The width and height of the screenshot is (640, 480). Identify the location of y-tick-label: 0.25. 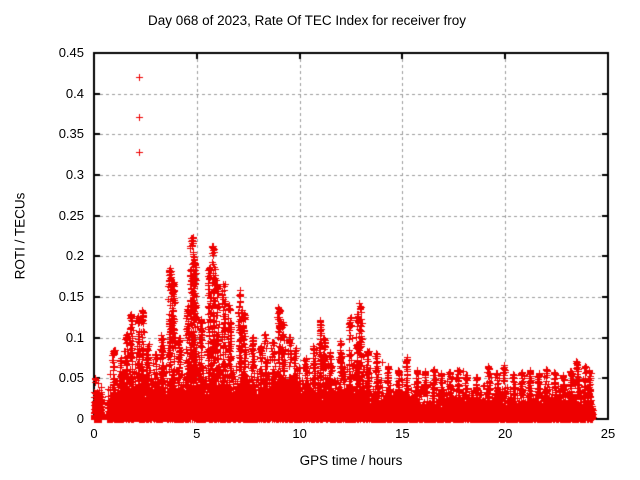
(71, 215).